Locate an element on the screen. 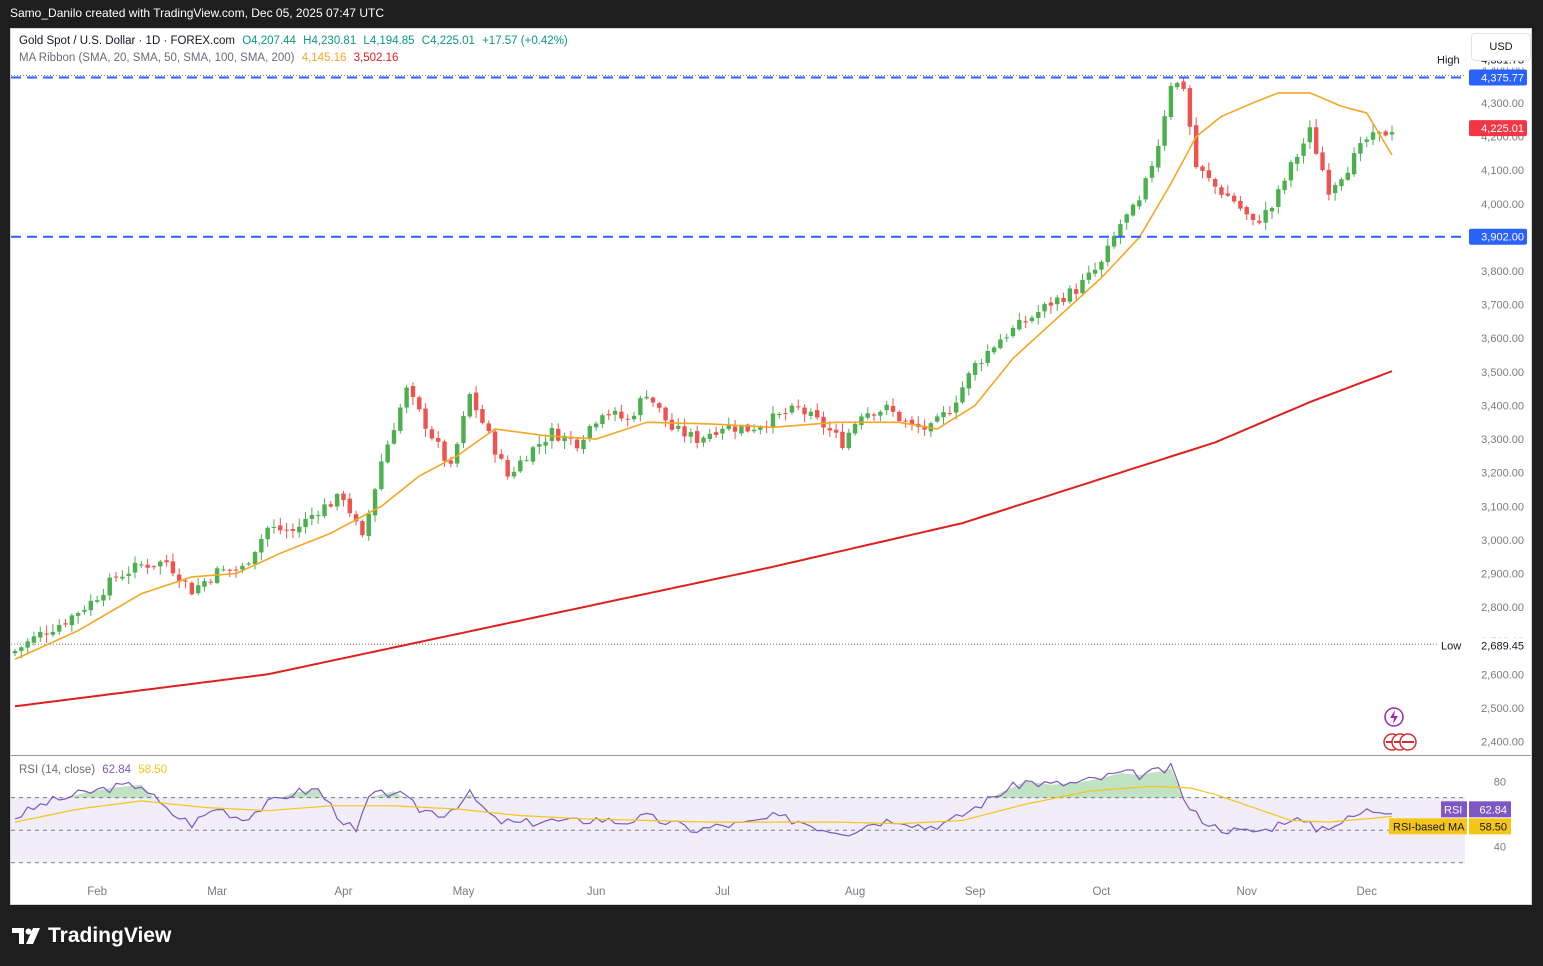 The width and height of the screenshot is (1543, 966). month-label: Dec is located at coordinates (1367, 892).